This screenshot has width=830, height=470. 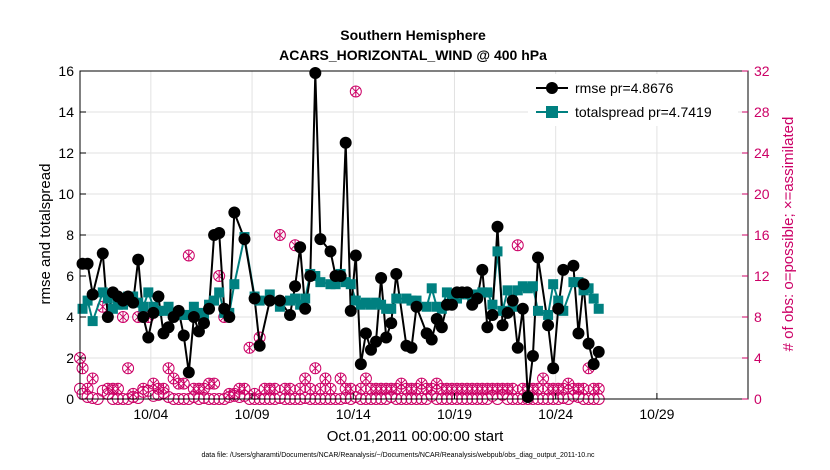 I want to click on y-tick-label: 8, so click(x=70, y=235).